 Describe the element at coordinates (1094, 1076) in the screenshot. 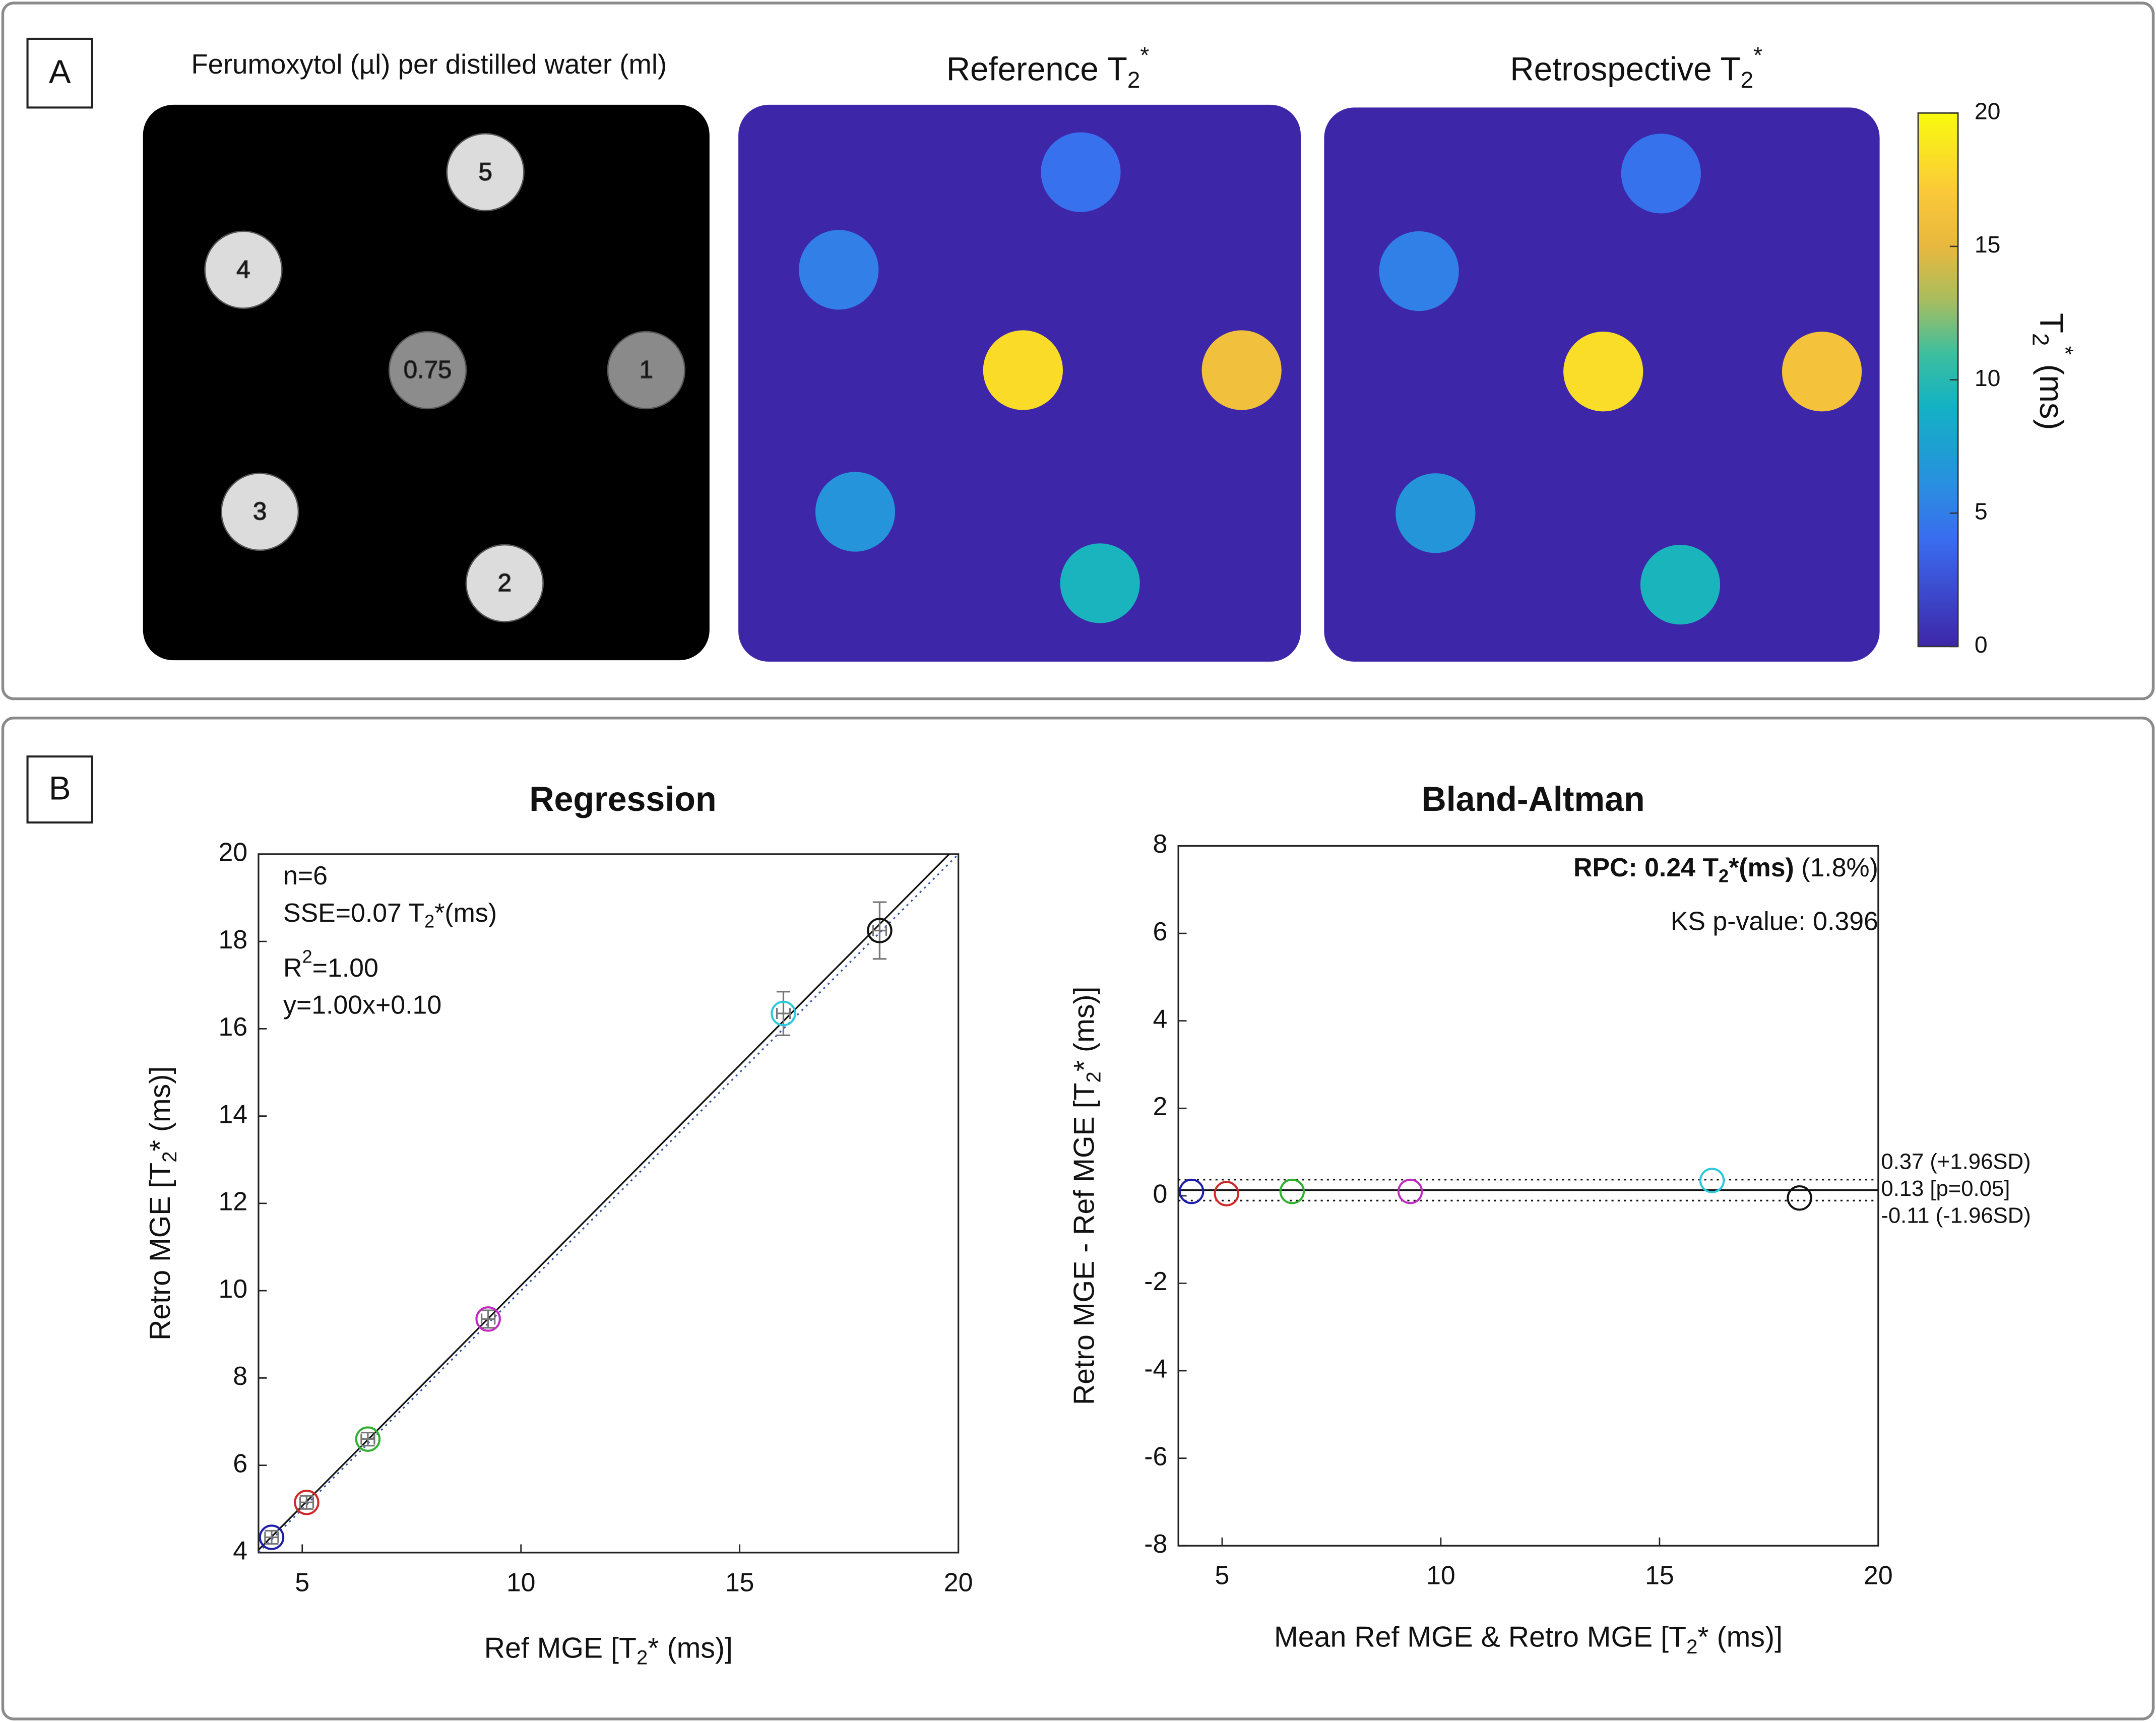

I see `y-axis-label-part: 2` at that location.